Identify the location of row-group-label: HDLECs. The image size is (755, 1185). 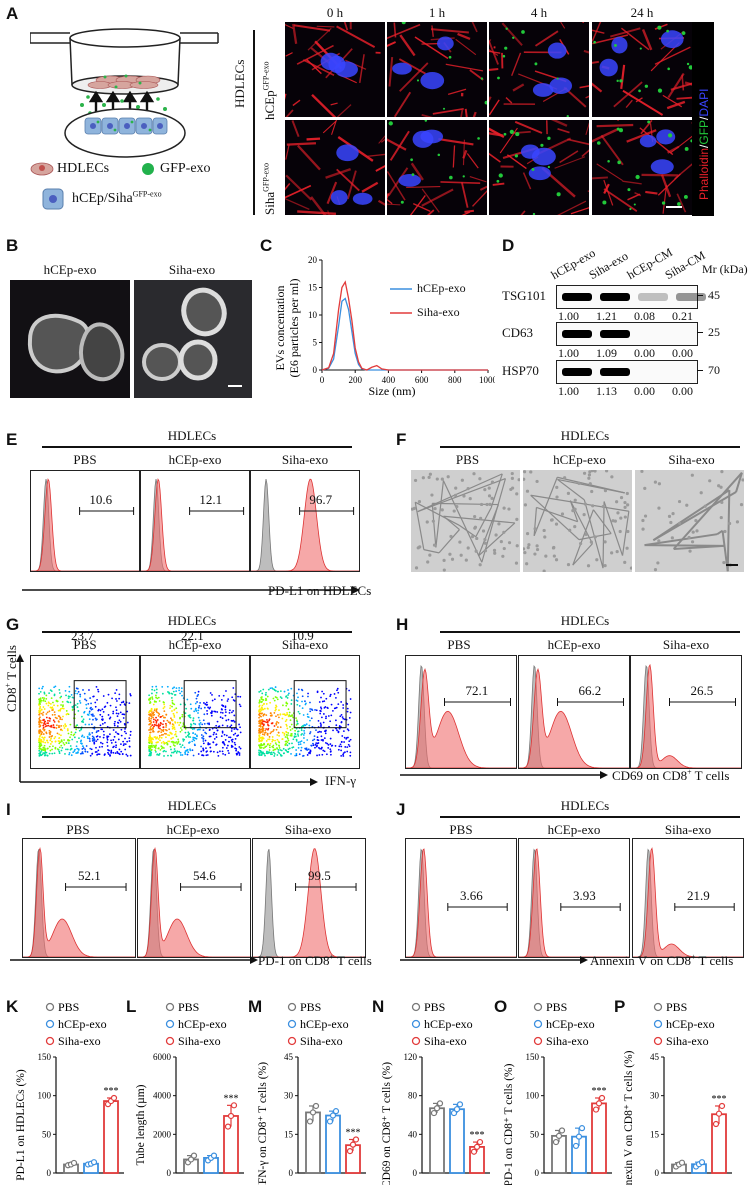
(239, 83).